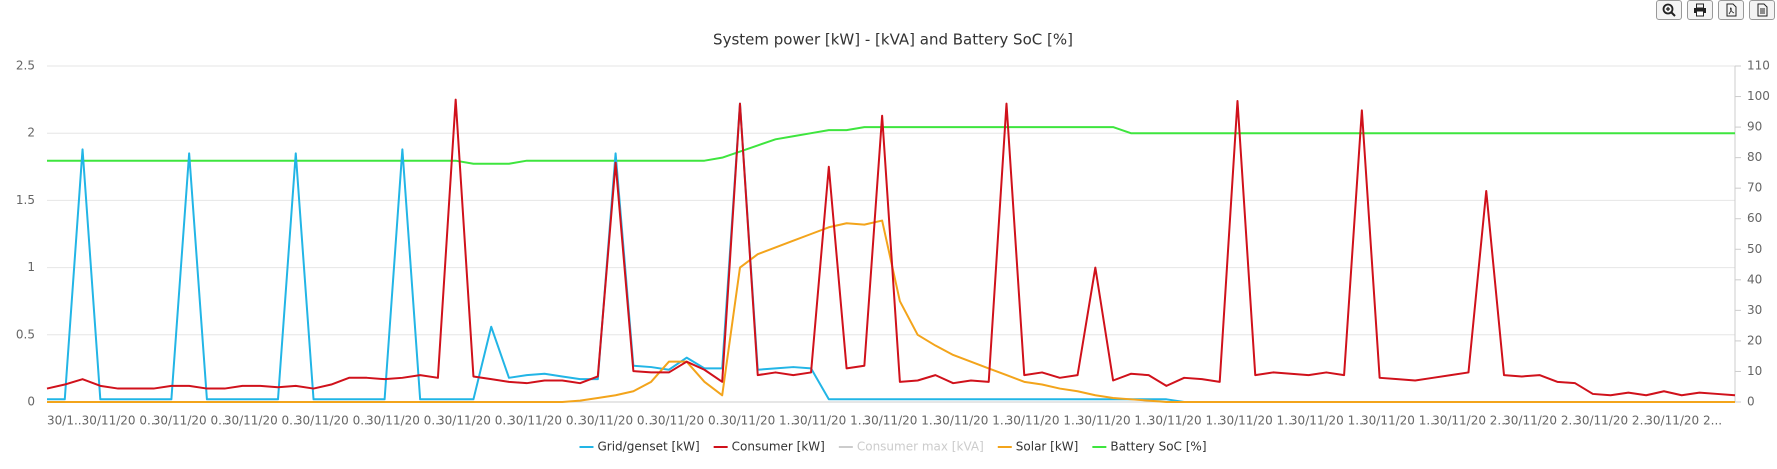 The height and width of the screenshot is (469, 1777). I want to click on legend-item: Solar [kW], so click(1038, 447).